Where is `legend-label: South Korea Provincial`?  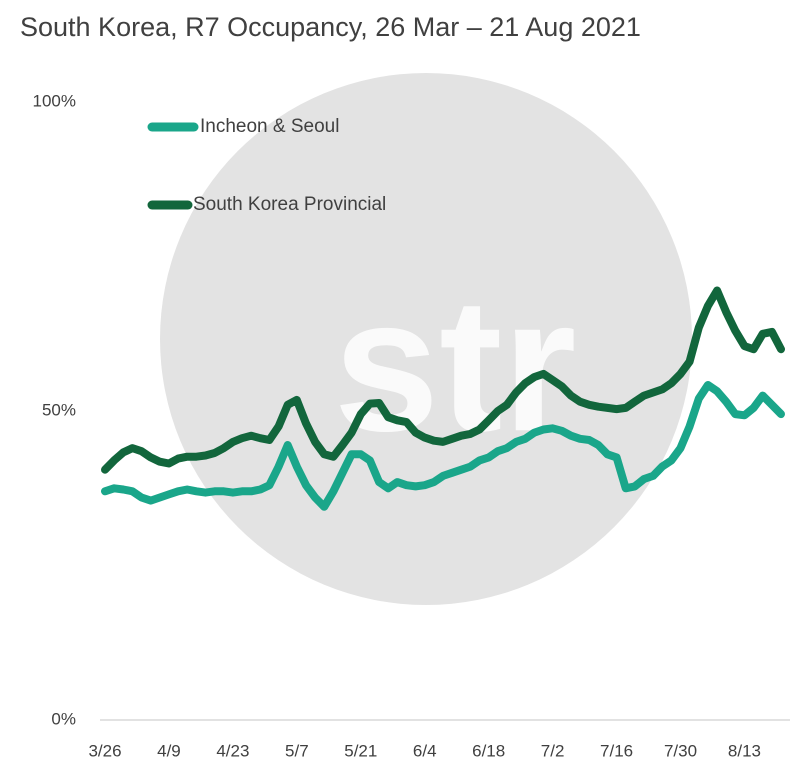
legend-label: South Korea Provincial is located at coordinates (289, 204).